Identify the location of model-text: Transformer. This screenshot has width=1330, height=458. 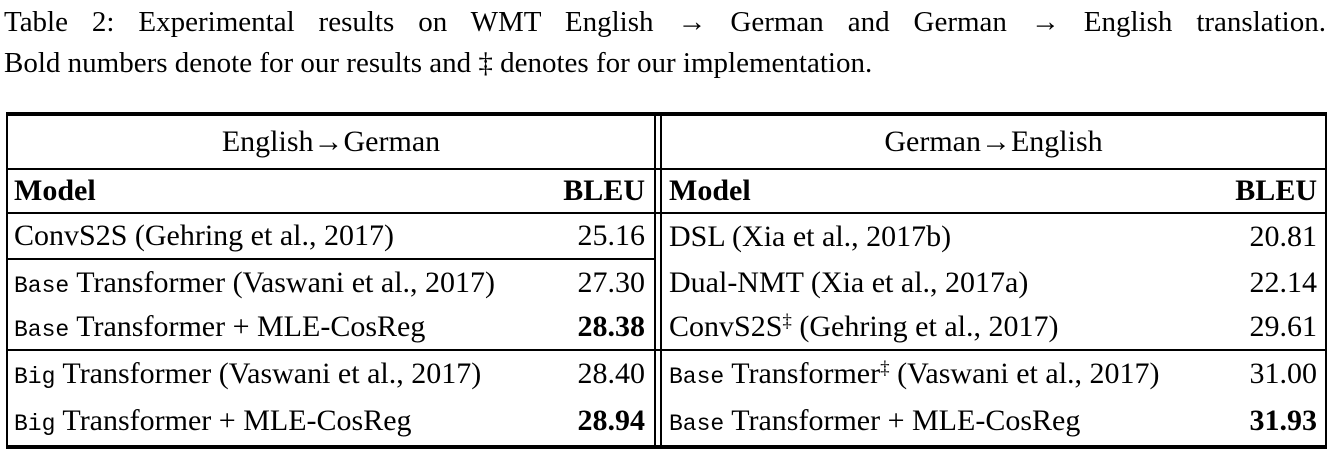
(806, 373).